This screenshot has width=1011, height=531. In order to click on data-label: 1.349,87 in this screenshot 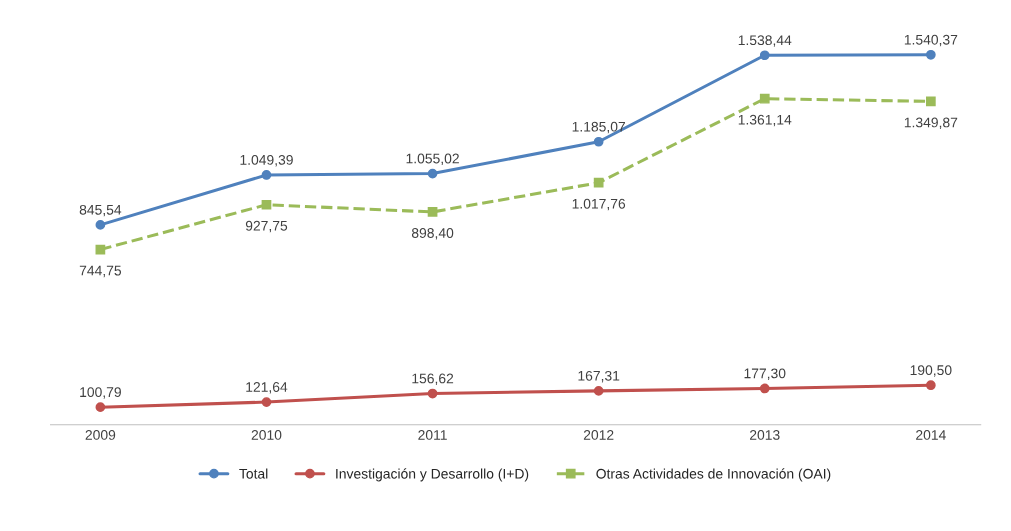, I will do `click(931, 123)`.